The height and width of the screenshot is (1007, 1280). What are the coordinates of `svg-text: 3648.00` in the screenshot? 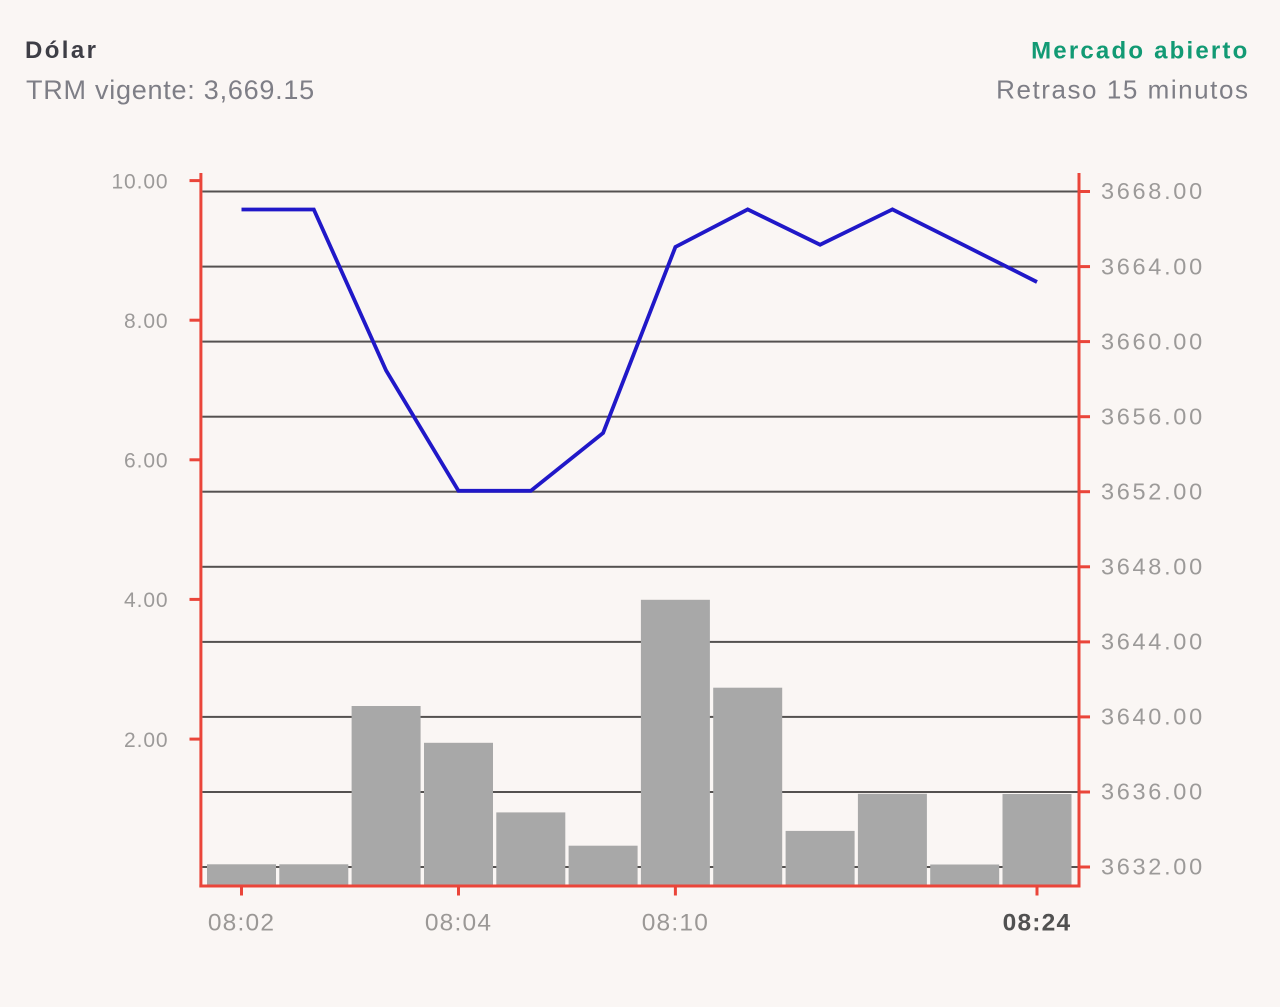 It's located at (1153, 567).